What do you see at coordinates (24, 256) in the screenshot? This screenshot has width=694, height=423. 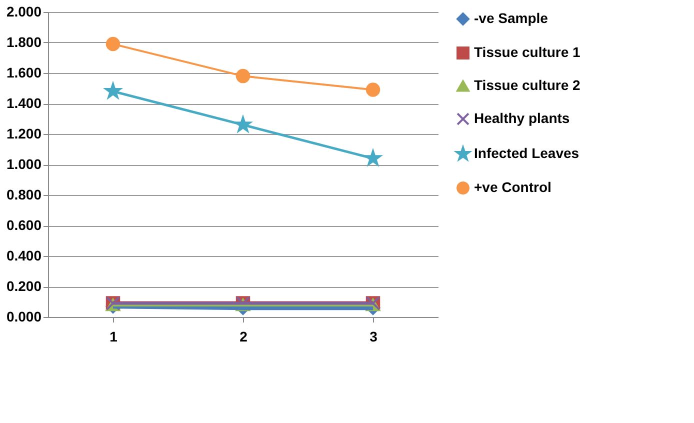 I see `y-tick-label: 0.400` at bounding box center [24, 256].